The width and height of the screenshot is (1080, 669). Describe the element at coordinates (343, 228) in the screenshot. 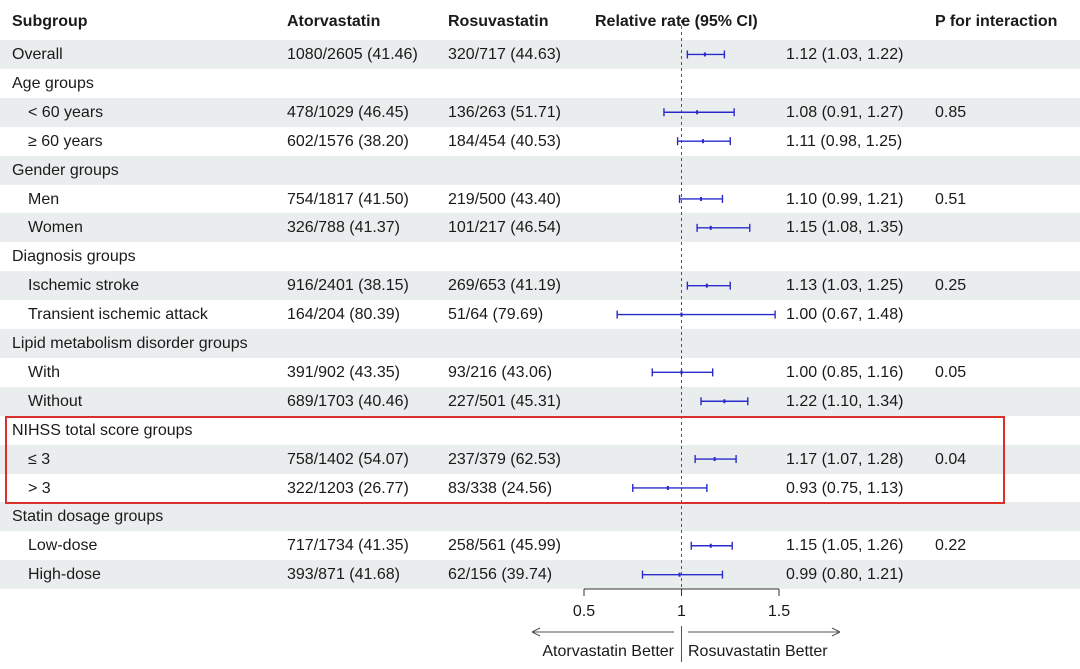

I see `atorvastatin-value: 326/788 (41.37)` at that location.